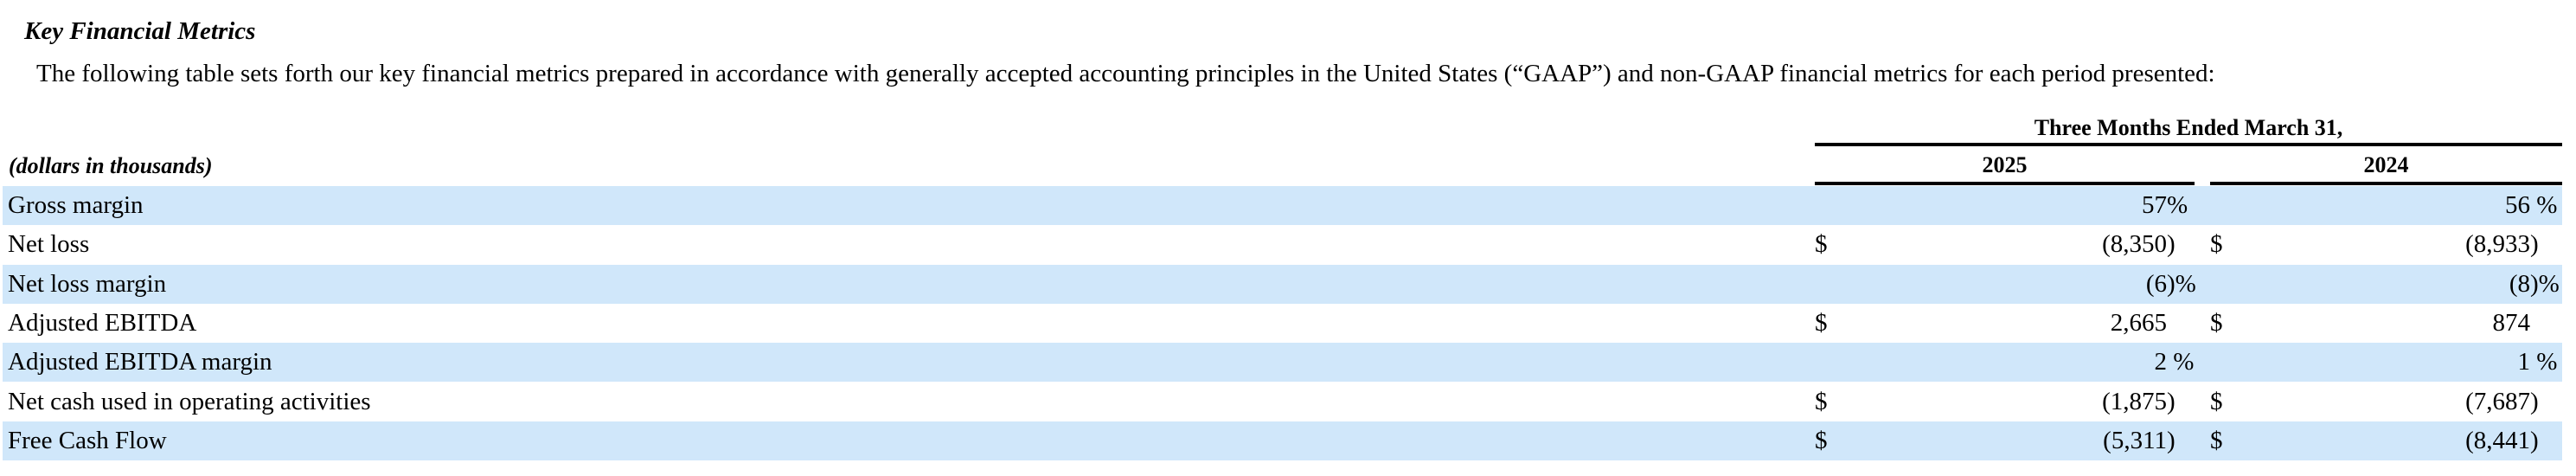 Image resolution: width=2576 pixels, height=476 pixels. What do you see at coordinates (2497, 244) in the screenshot?
I see `value: (8,933` at bounding box center [2497, 244].